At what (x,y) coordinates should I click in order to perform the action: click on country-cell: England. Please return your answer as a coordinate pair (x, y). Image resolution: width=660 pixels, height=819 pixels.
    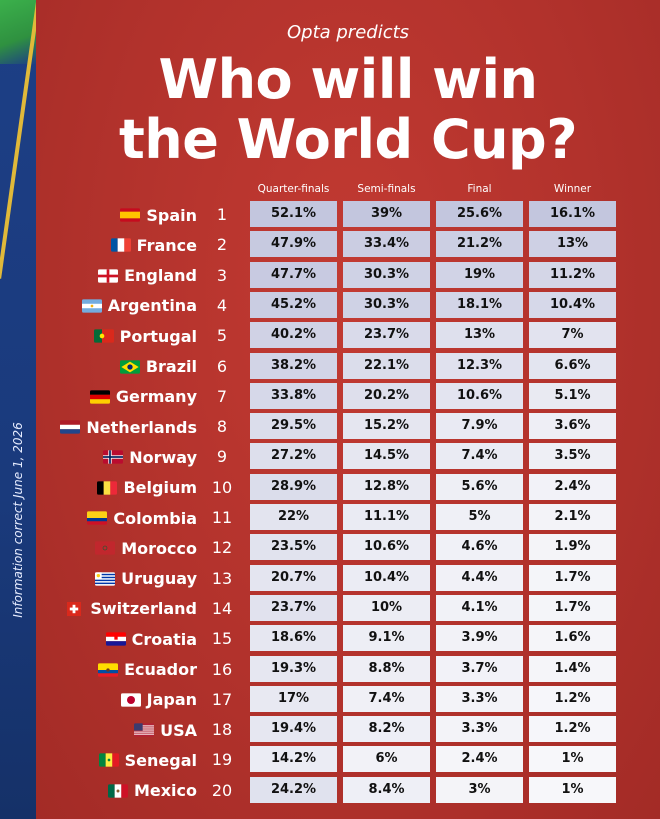
    Looking at the image, I should click on (147, 276).